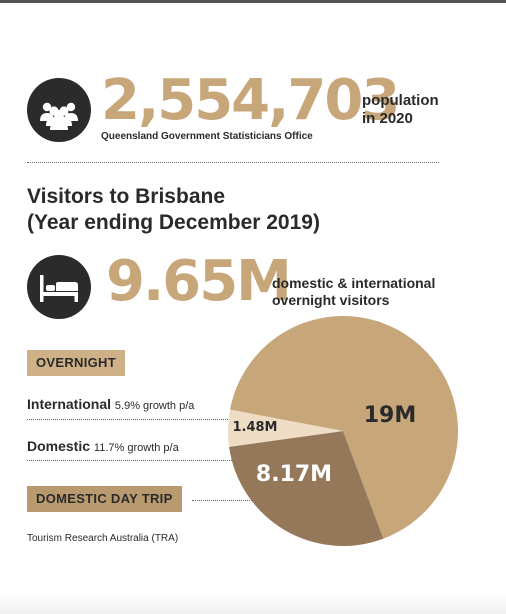 The height and width of the screenshot is (614, 506). Describe the element at coordinates (250, 100) in the screenshot. I see `population-value: 2,554,703` at that location.